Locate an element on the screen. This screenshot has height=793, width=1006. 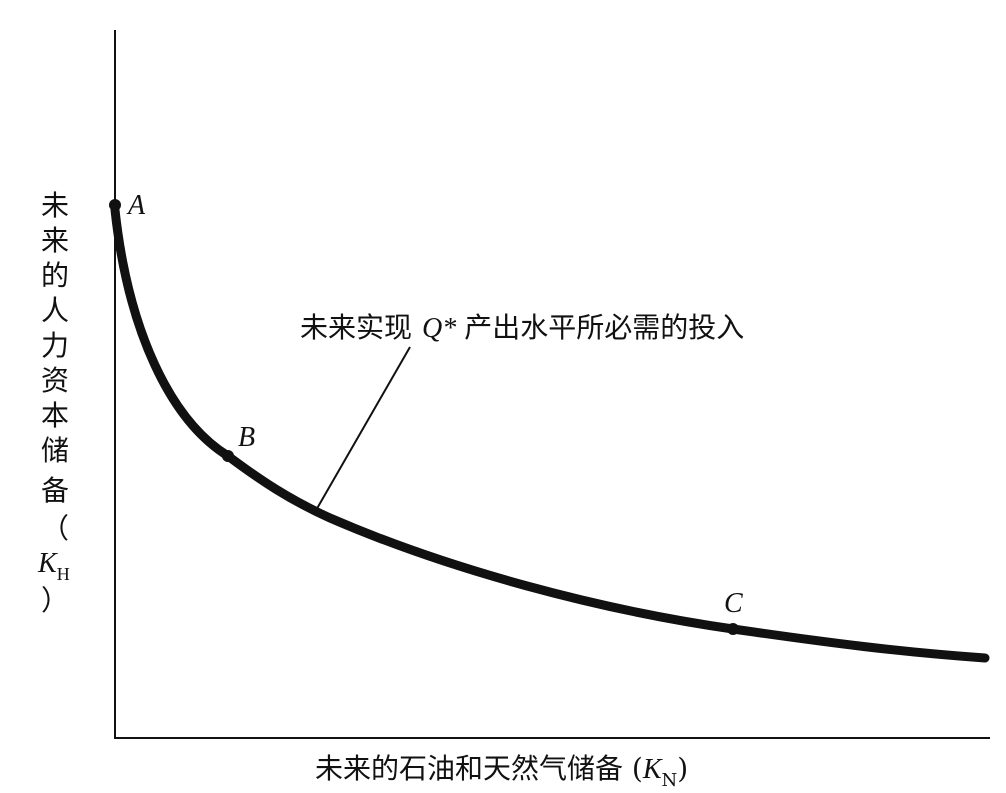
y-axis-label-char: 储 is located at coordinates (55, 450).